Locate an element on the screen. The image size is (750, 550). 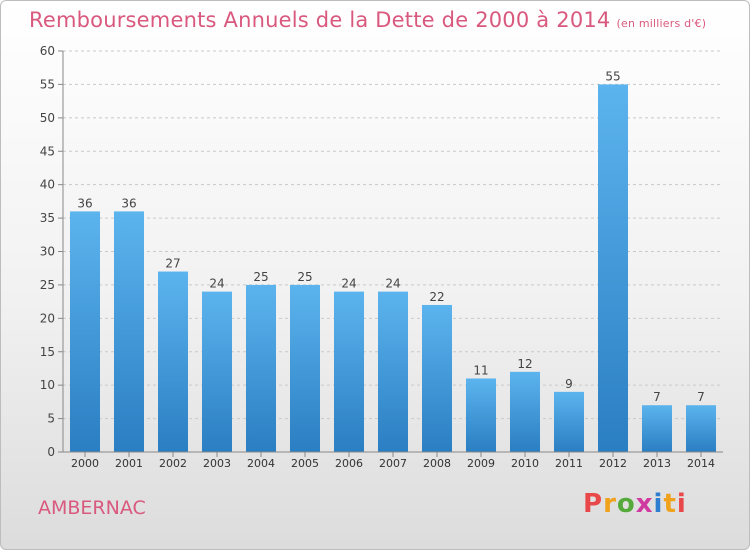
y-tick-label: 60 is located at coordinates (47, 51).